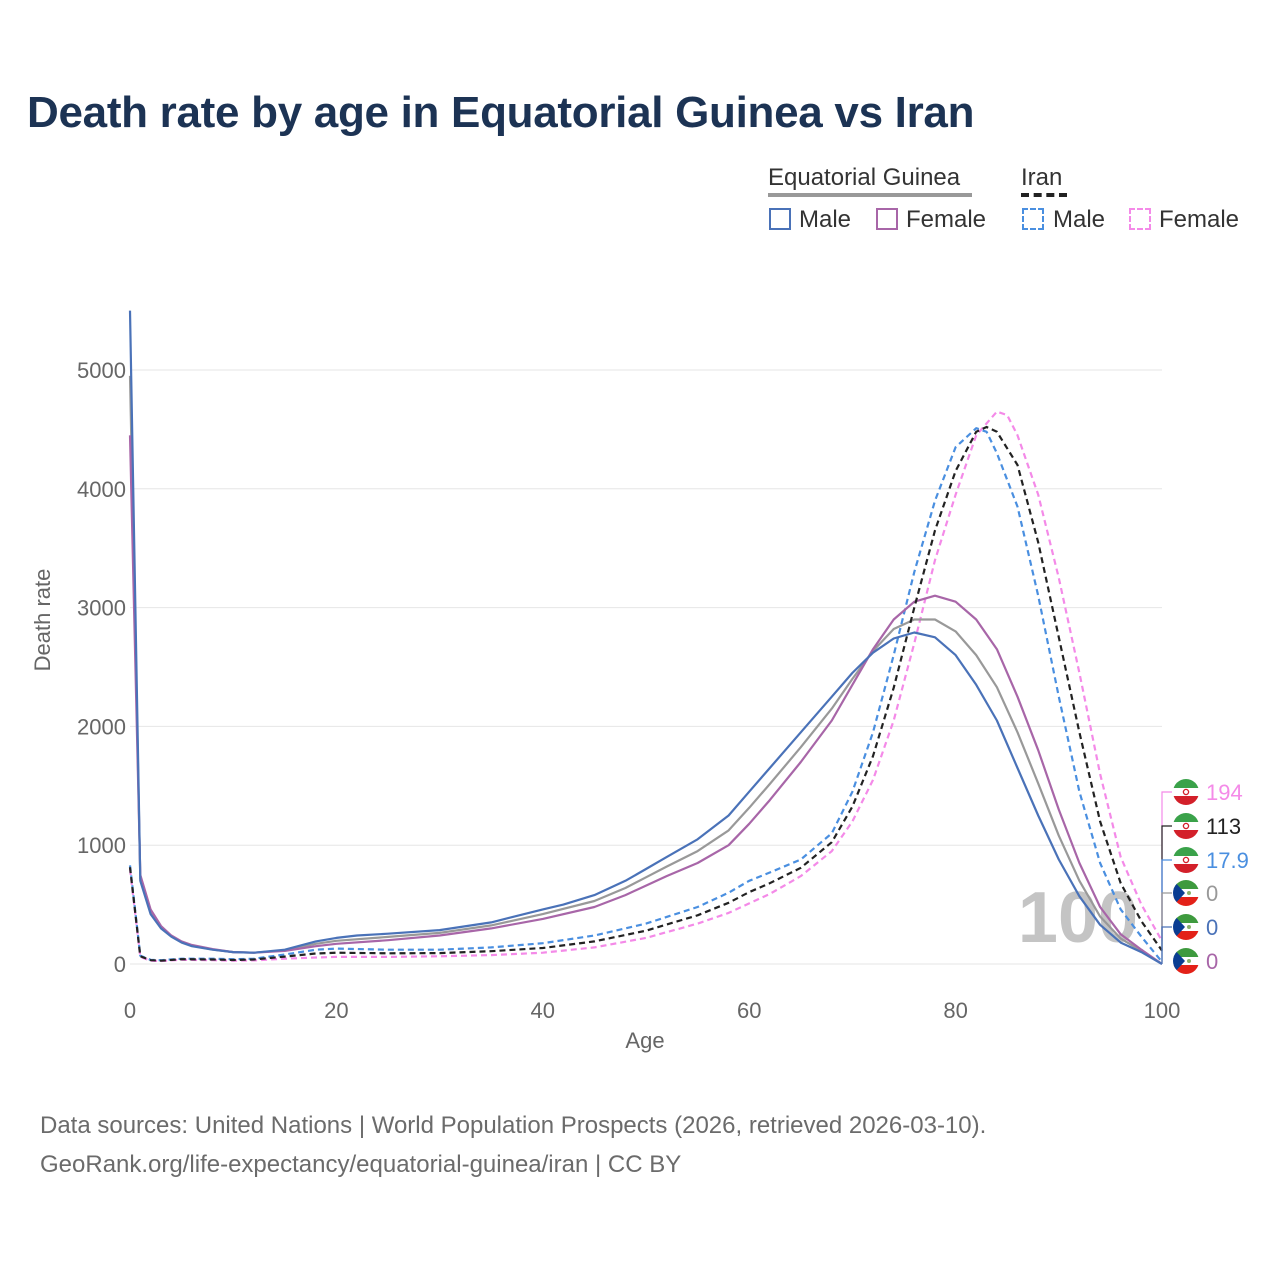 This screenshot has width=1280, height=1280. Describe the element at coordinates (1162, 1010) in the screenshot. I see `x-tick-label: 100` at that location.